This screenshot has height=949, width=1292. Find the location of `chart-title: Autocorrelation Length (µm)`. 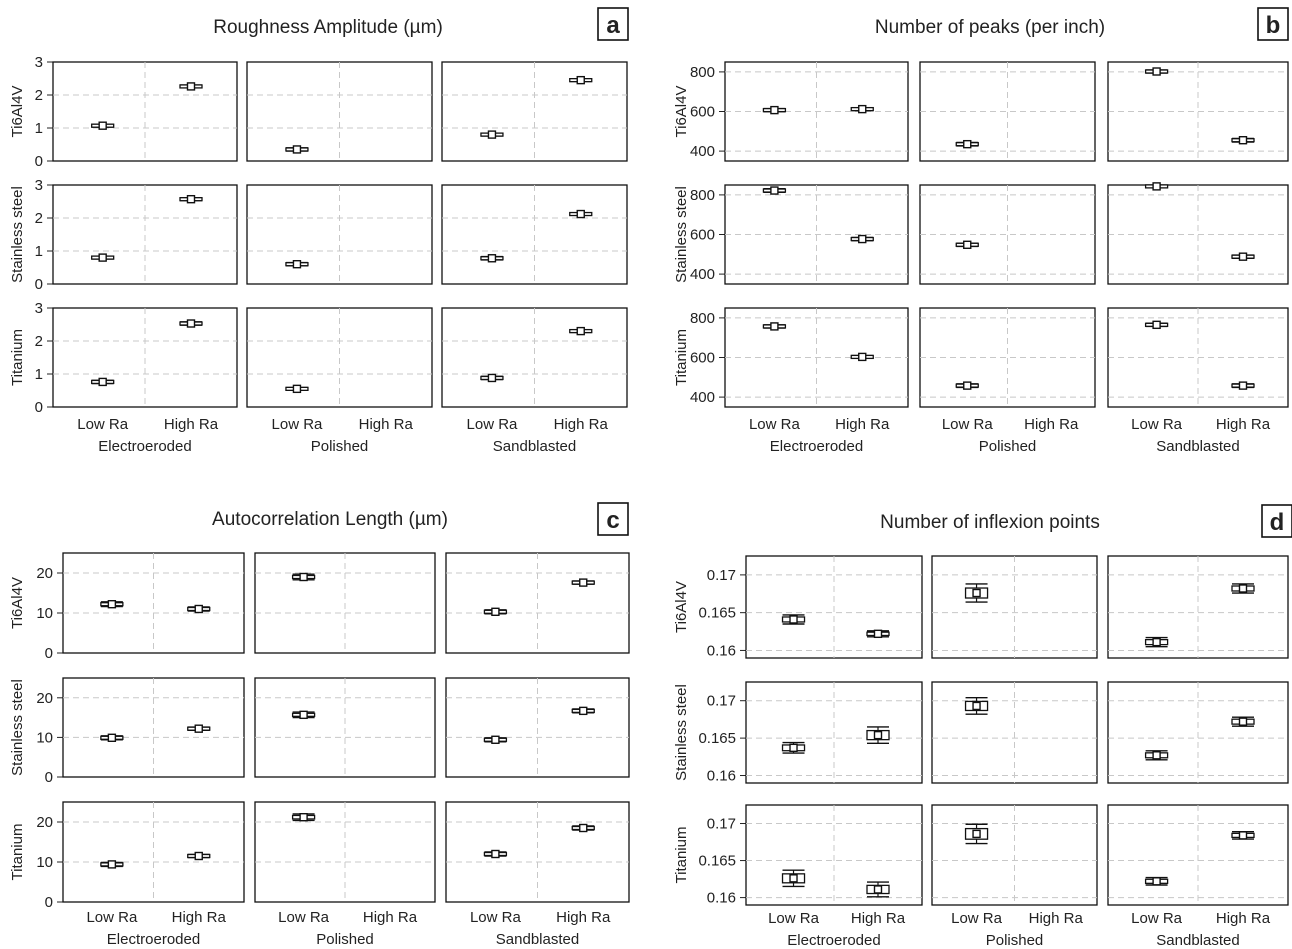

chart-title: Autocorrelation Length (µm) is located at coordinates (330, 519).